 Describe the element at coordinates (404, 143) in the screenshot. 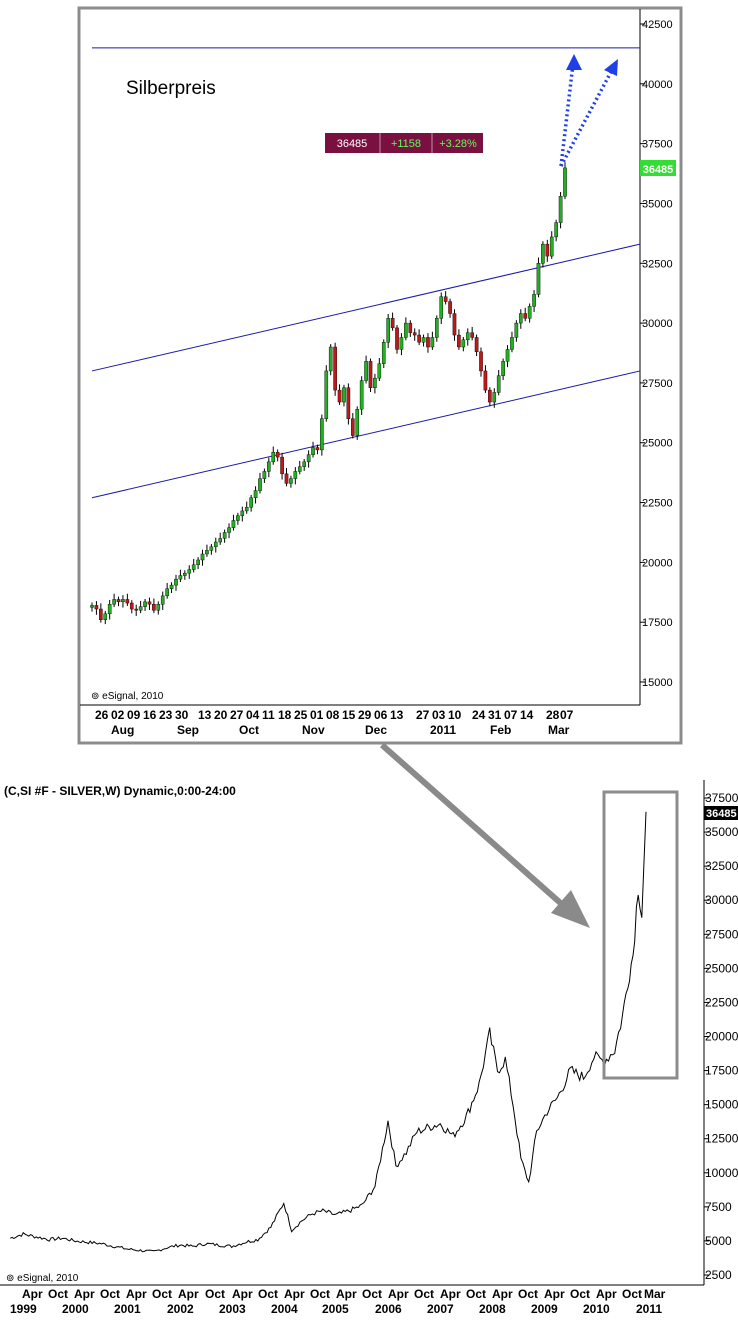

I see `quote-box: 36485 +1158 +3.28%` at that location.